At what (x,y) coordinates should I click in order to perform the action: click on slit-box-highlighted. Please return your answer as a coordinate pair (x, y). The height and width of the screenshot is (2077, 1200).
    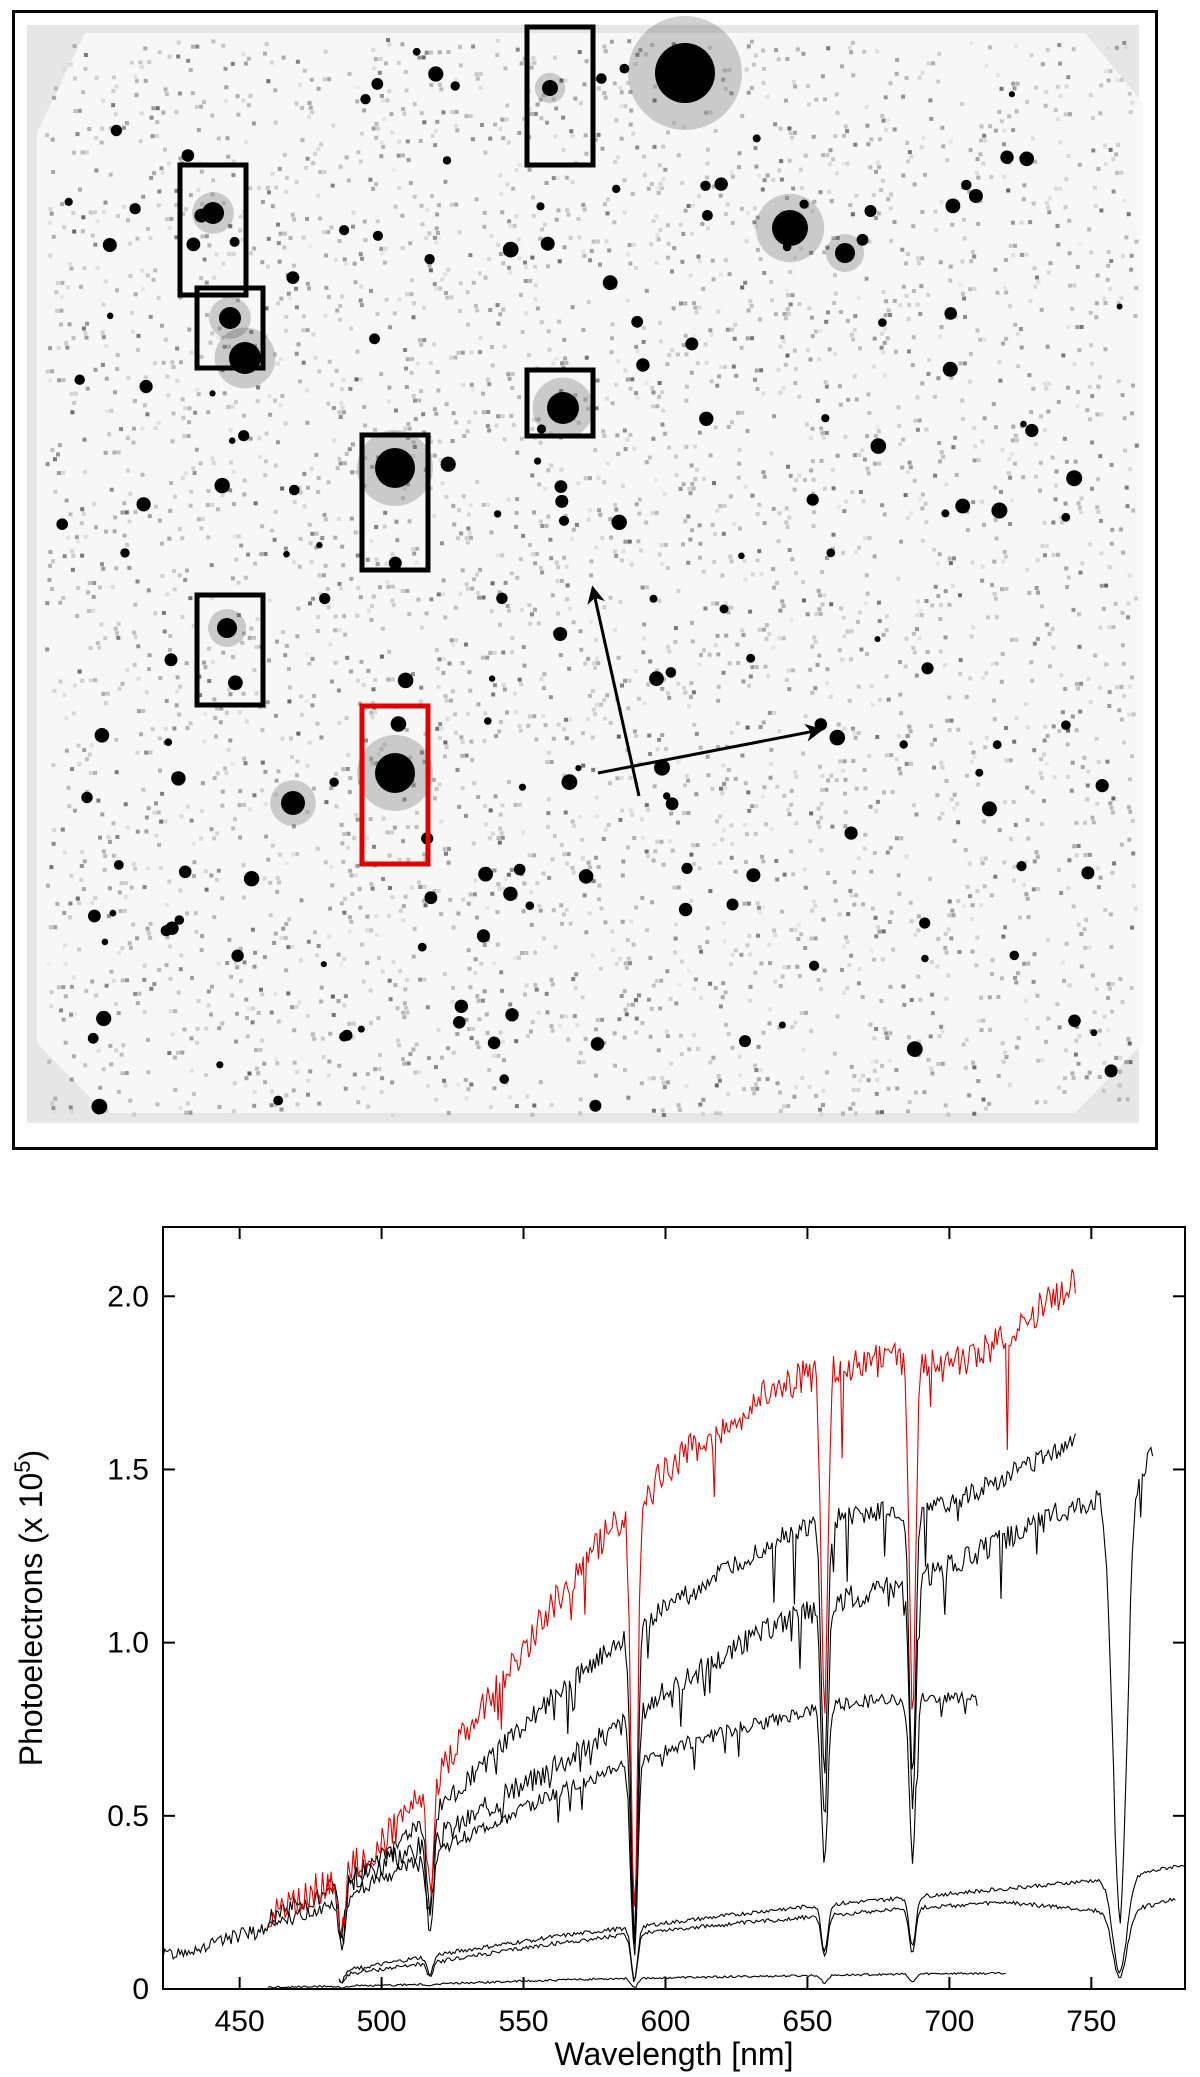
    Looking at the image, I should click on (395, 785).